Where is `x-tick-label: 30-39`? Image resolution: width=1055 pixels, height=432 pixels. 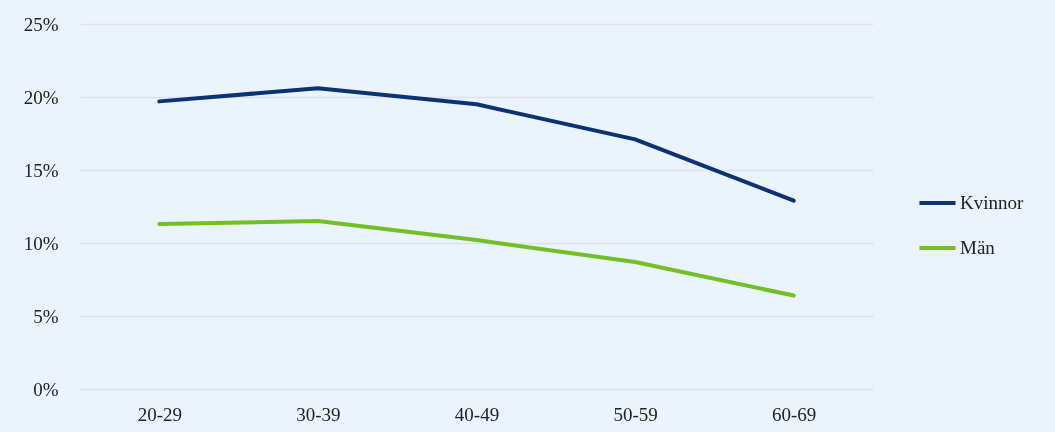 x-tick-label: 30-39 is located at coordinates (318, 414).